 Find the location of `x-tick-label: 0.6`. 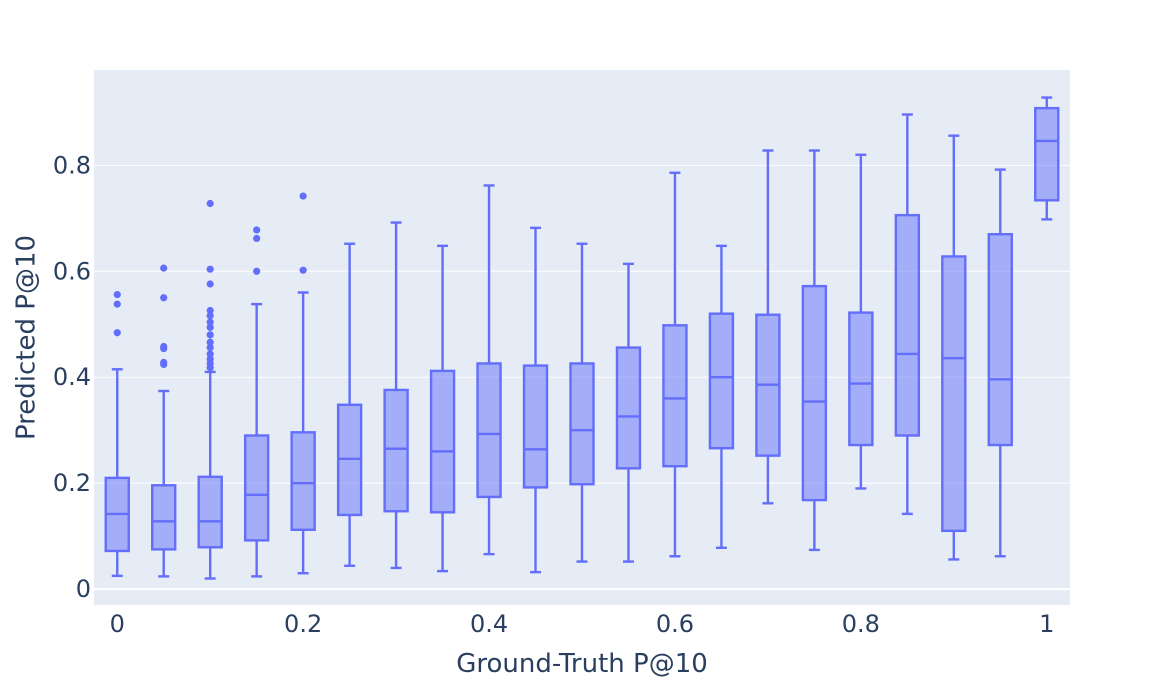

x-tick-label: 0.6 is located at coordinates (675, 624).